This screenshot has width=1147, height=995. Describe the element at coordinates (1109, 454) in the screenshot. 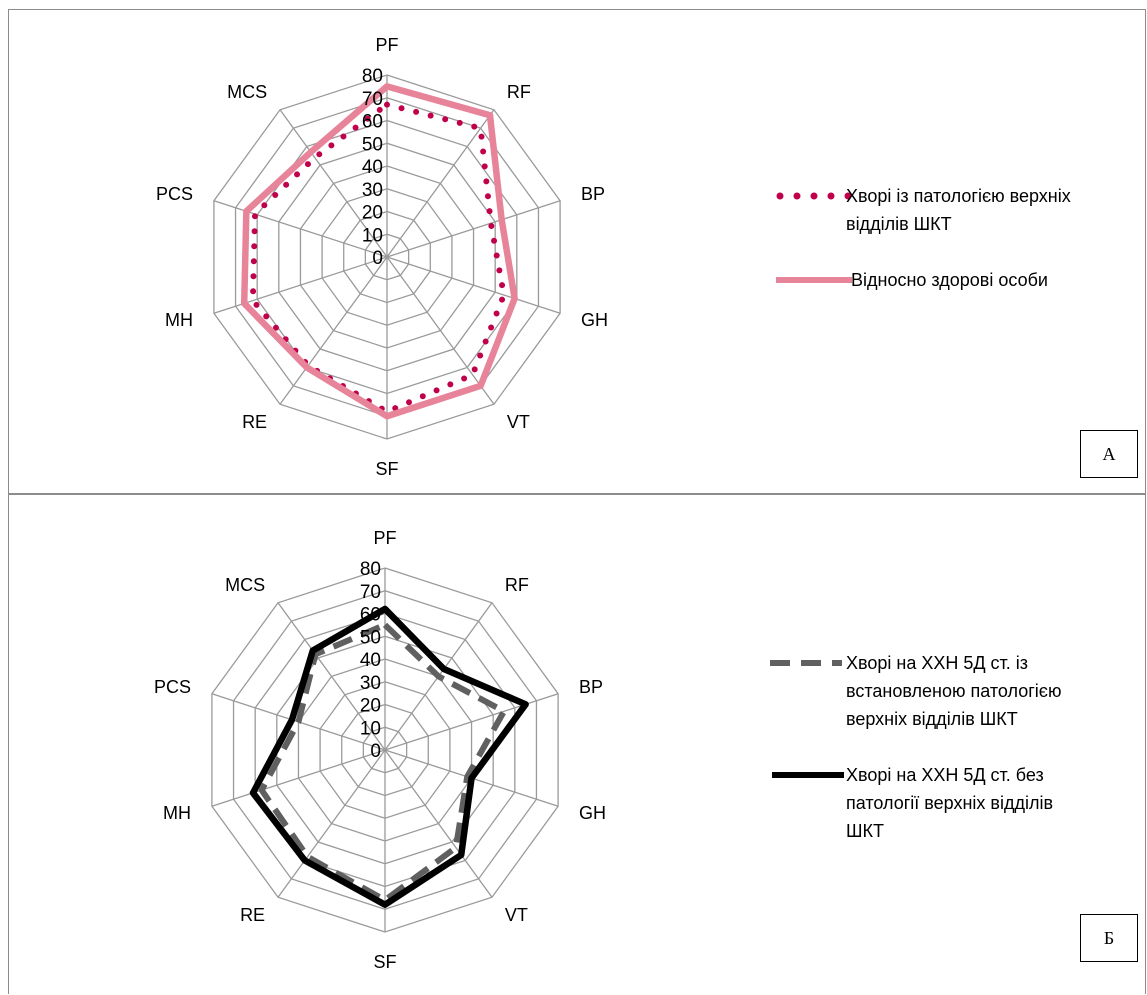

I see `panel-label-a: А` at that location.